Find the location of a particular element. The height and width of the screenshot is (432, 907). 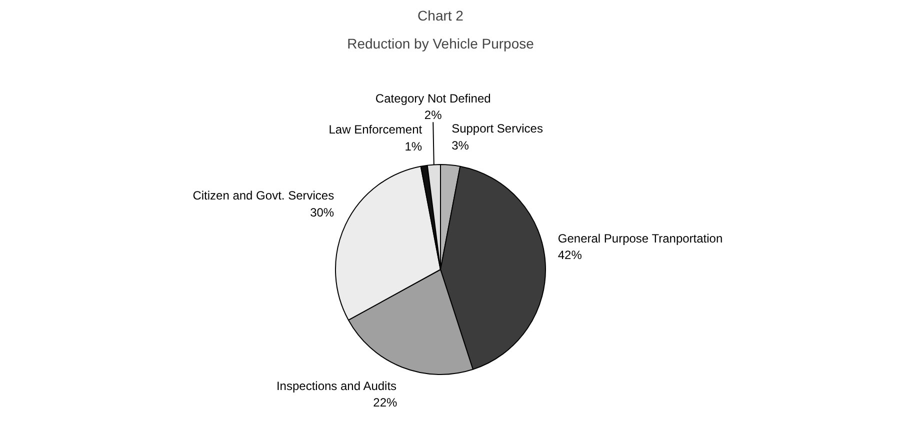

slice-label: Support Services is located at coordinates (497, 129).